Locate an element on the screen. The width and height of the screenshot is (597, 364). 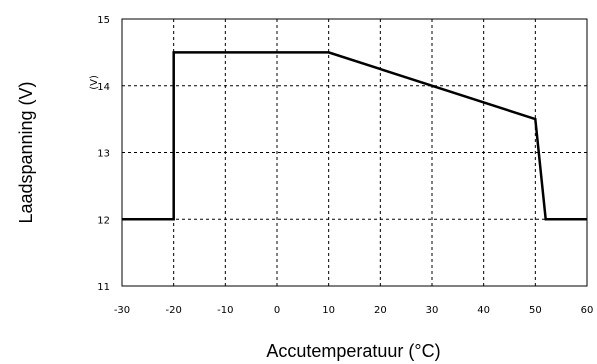
y-tick-label: 14 is located at coordinates (103, 87).